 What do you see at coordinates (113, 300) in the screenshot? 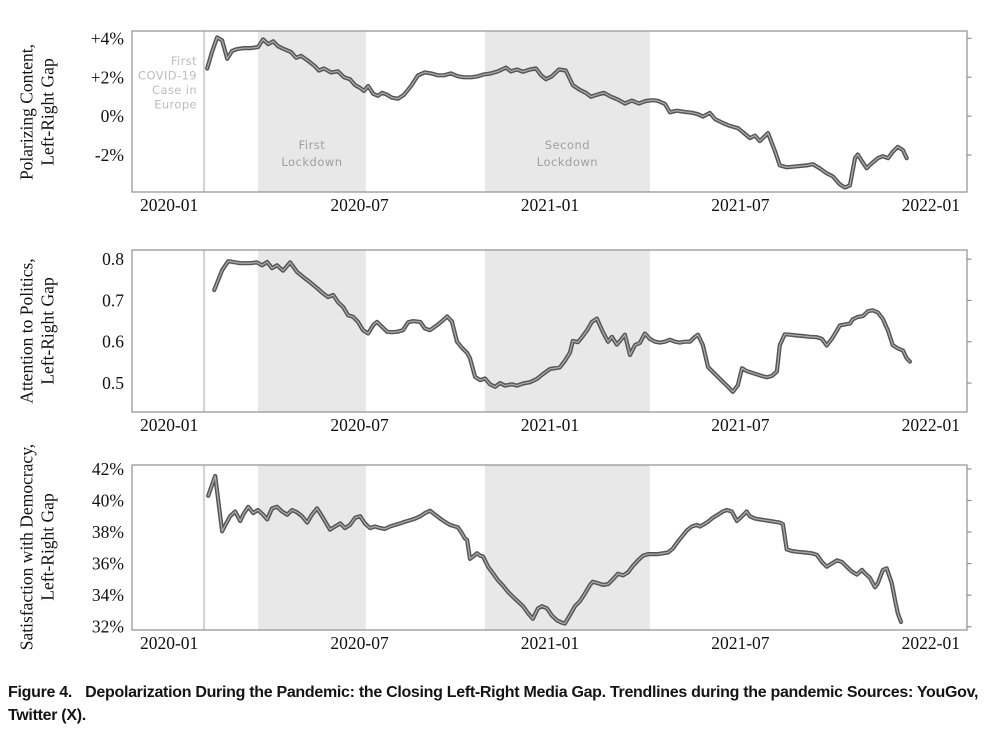
I see `y-tick-label: 0.7` at bounding box center [113, 300].